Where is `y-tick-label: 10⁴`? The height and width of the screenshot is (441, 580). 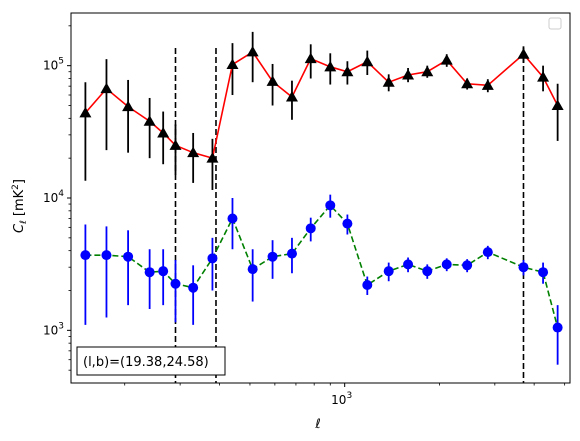 y-tick-label: 10⁴ is located at coordinates (53, 197).